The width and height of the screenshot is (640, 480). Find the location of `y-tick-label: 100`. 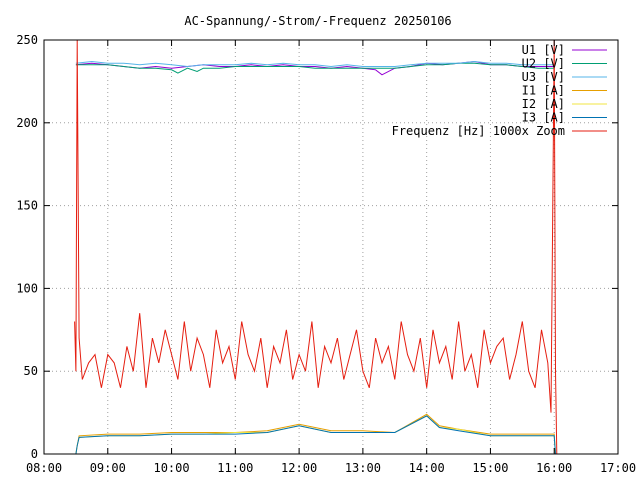

y-tick-label: 100 is located at coordinates (27, 288).